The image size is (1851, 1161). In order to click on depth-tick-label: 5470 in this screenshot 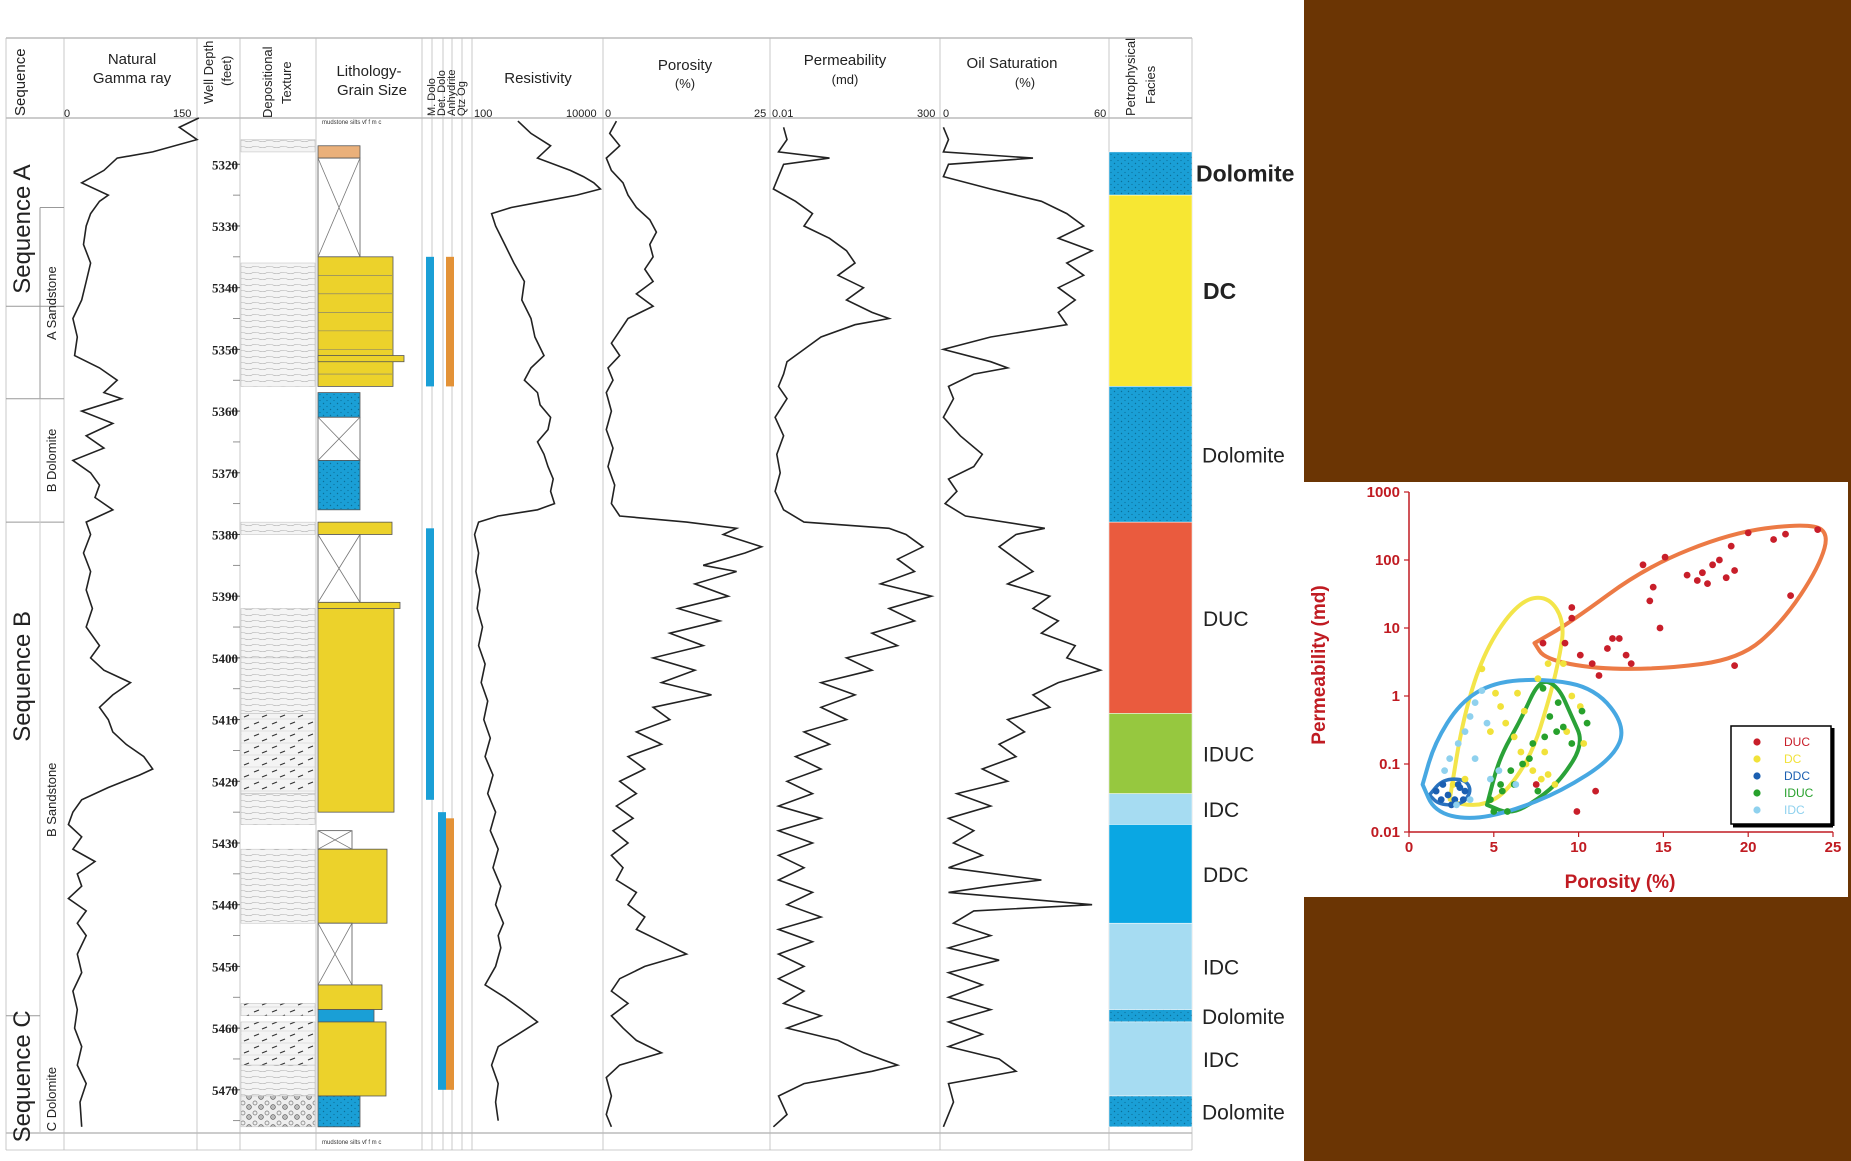, I will do `click(225, 1090)`.